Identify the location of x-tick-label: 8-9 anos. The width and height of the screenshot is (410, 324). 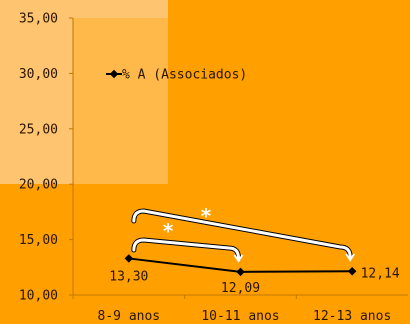
(129, 316).